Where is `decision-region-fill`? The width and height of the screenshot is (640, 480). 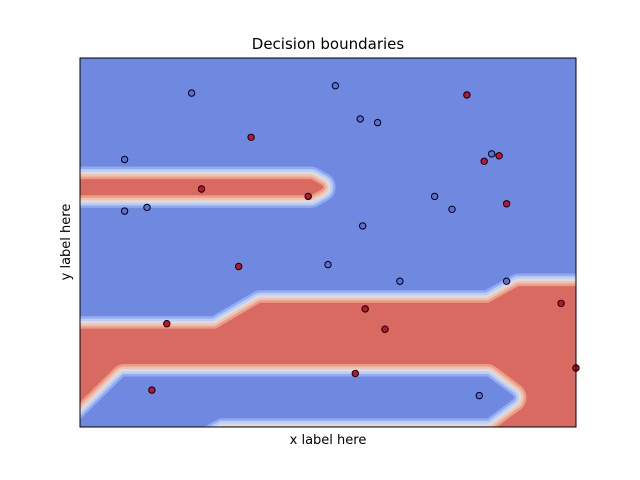
decision-region-fill is located at coordinates (296, 403).